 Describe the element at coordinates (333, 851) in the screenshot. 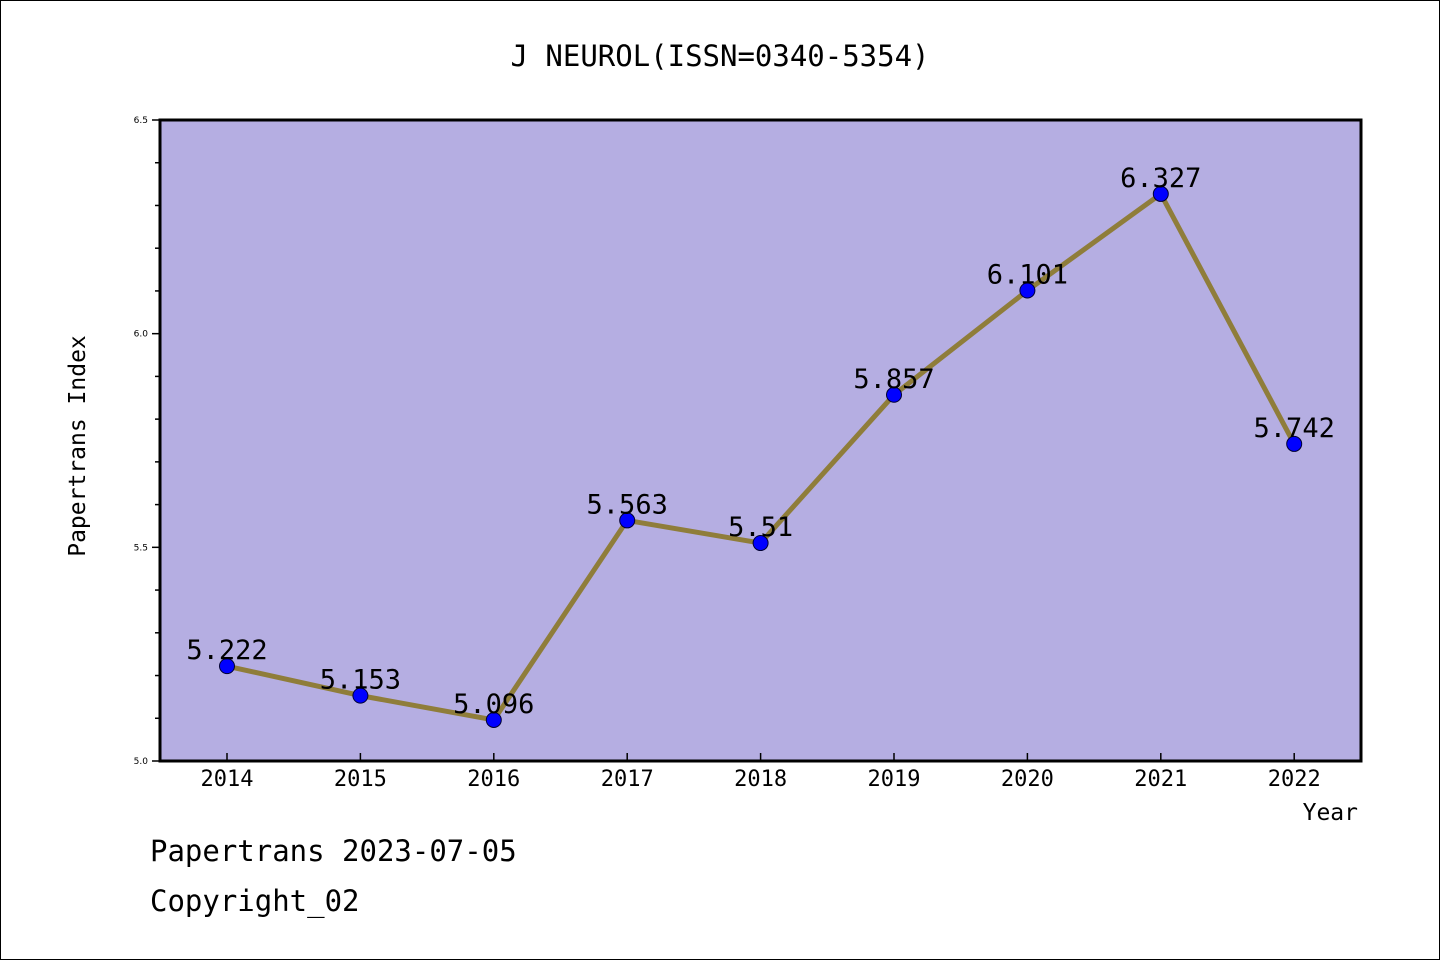

I see `footer-date-text: Papertrans 2023-07-05` at that location.